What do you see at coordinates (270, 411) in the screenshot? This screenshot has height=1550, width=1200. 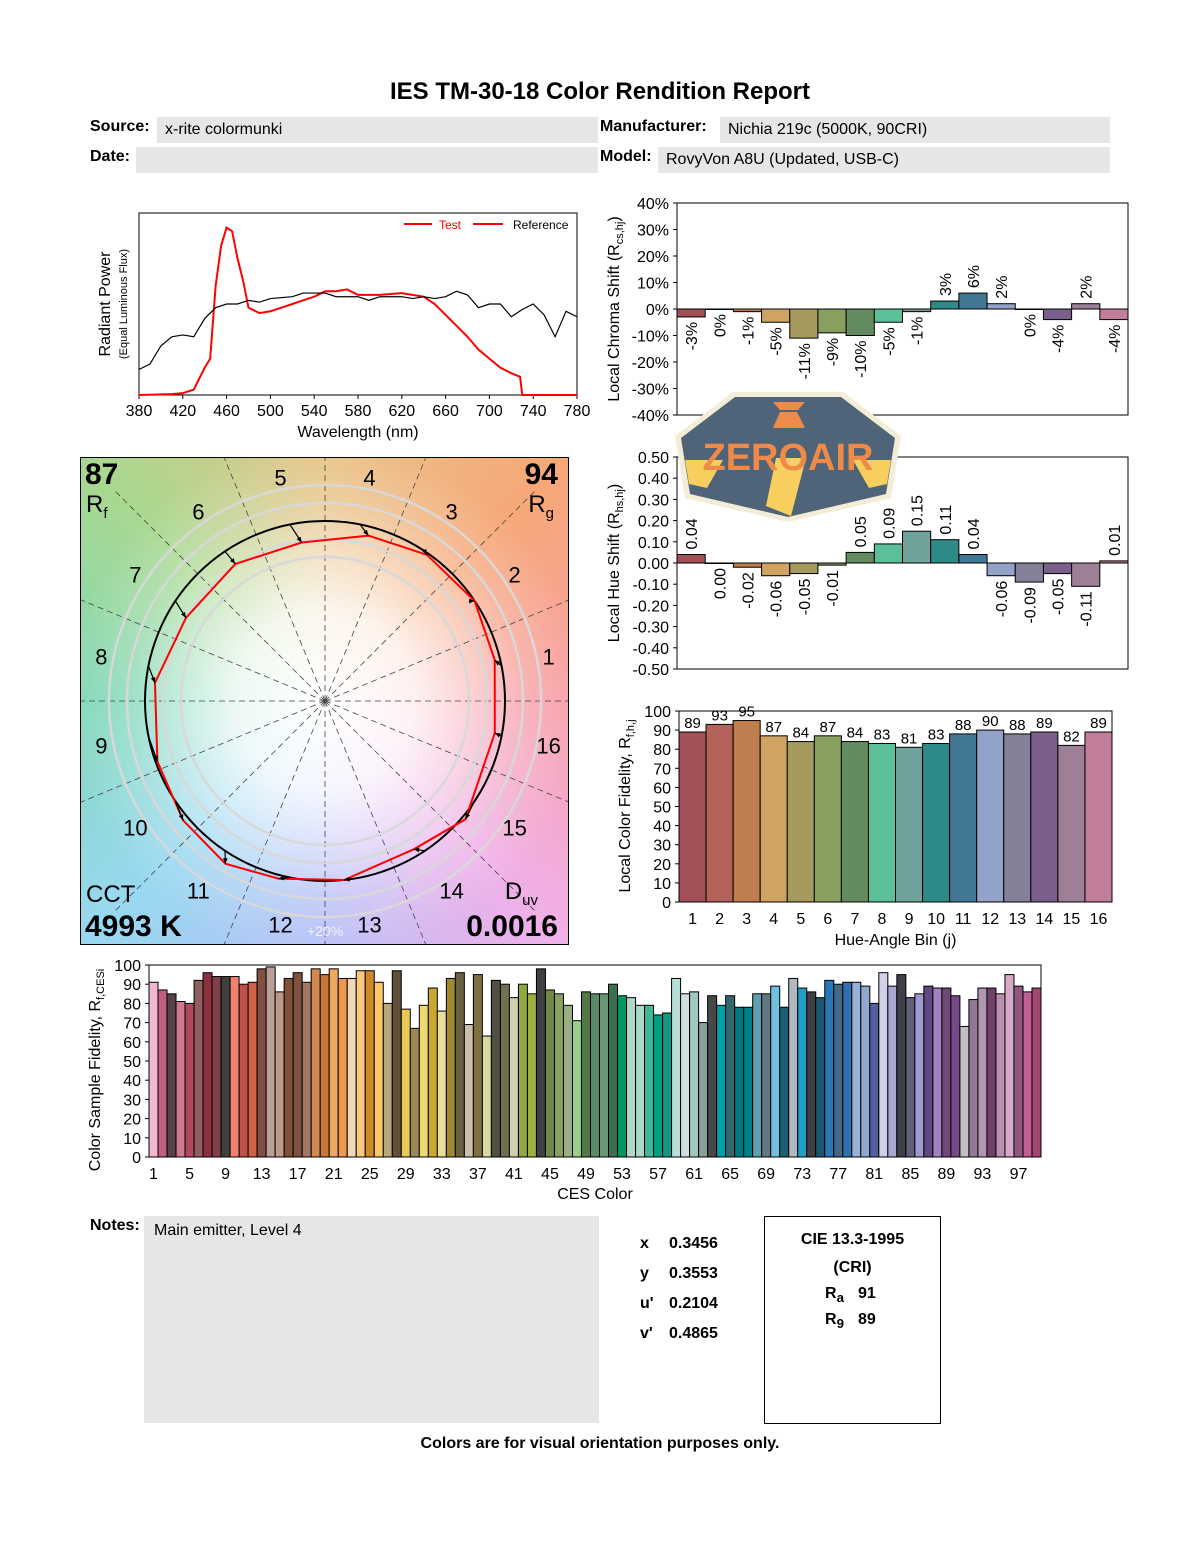 I see `spd-x-tick-label: 500` at bounding box center [270, 411].